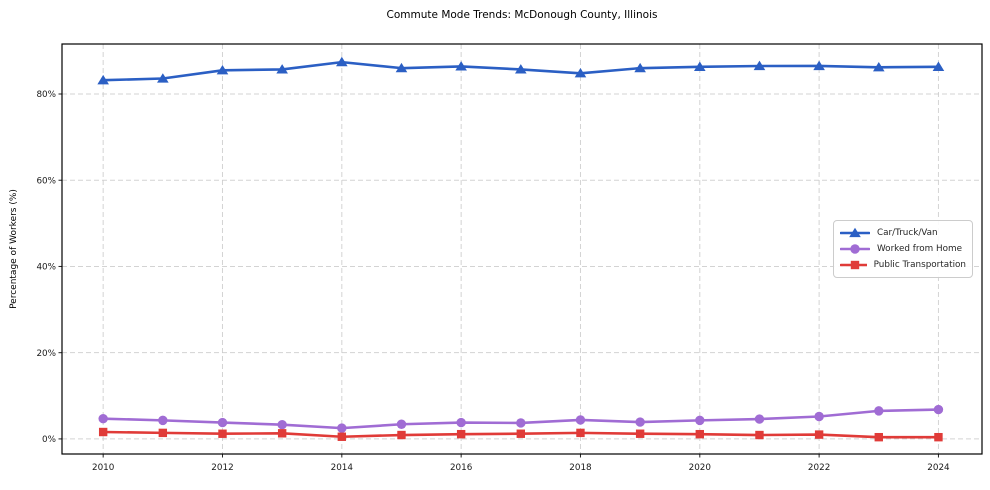 Image resolution: width=990 pixels, height=490 pixels. What do you see at coordinates (461, 468) in the screenshot?
I see `x-tick-label: 2016` at bounding box center [461, 468].